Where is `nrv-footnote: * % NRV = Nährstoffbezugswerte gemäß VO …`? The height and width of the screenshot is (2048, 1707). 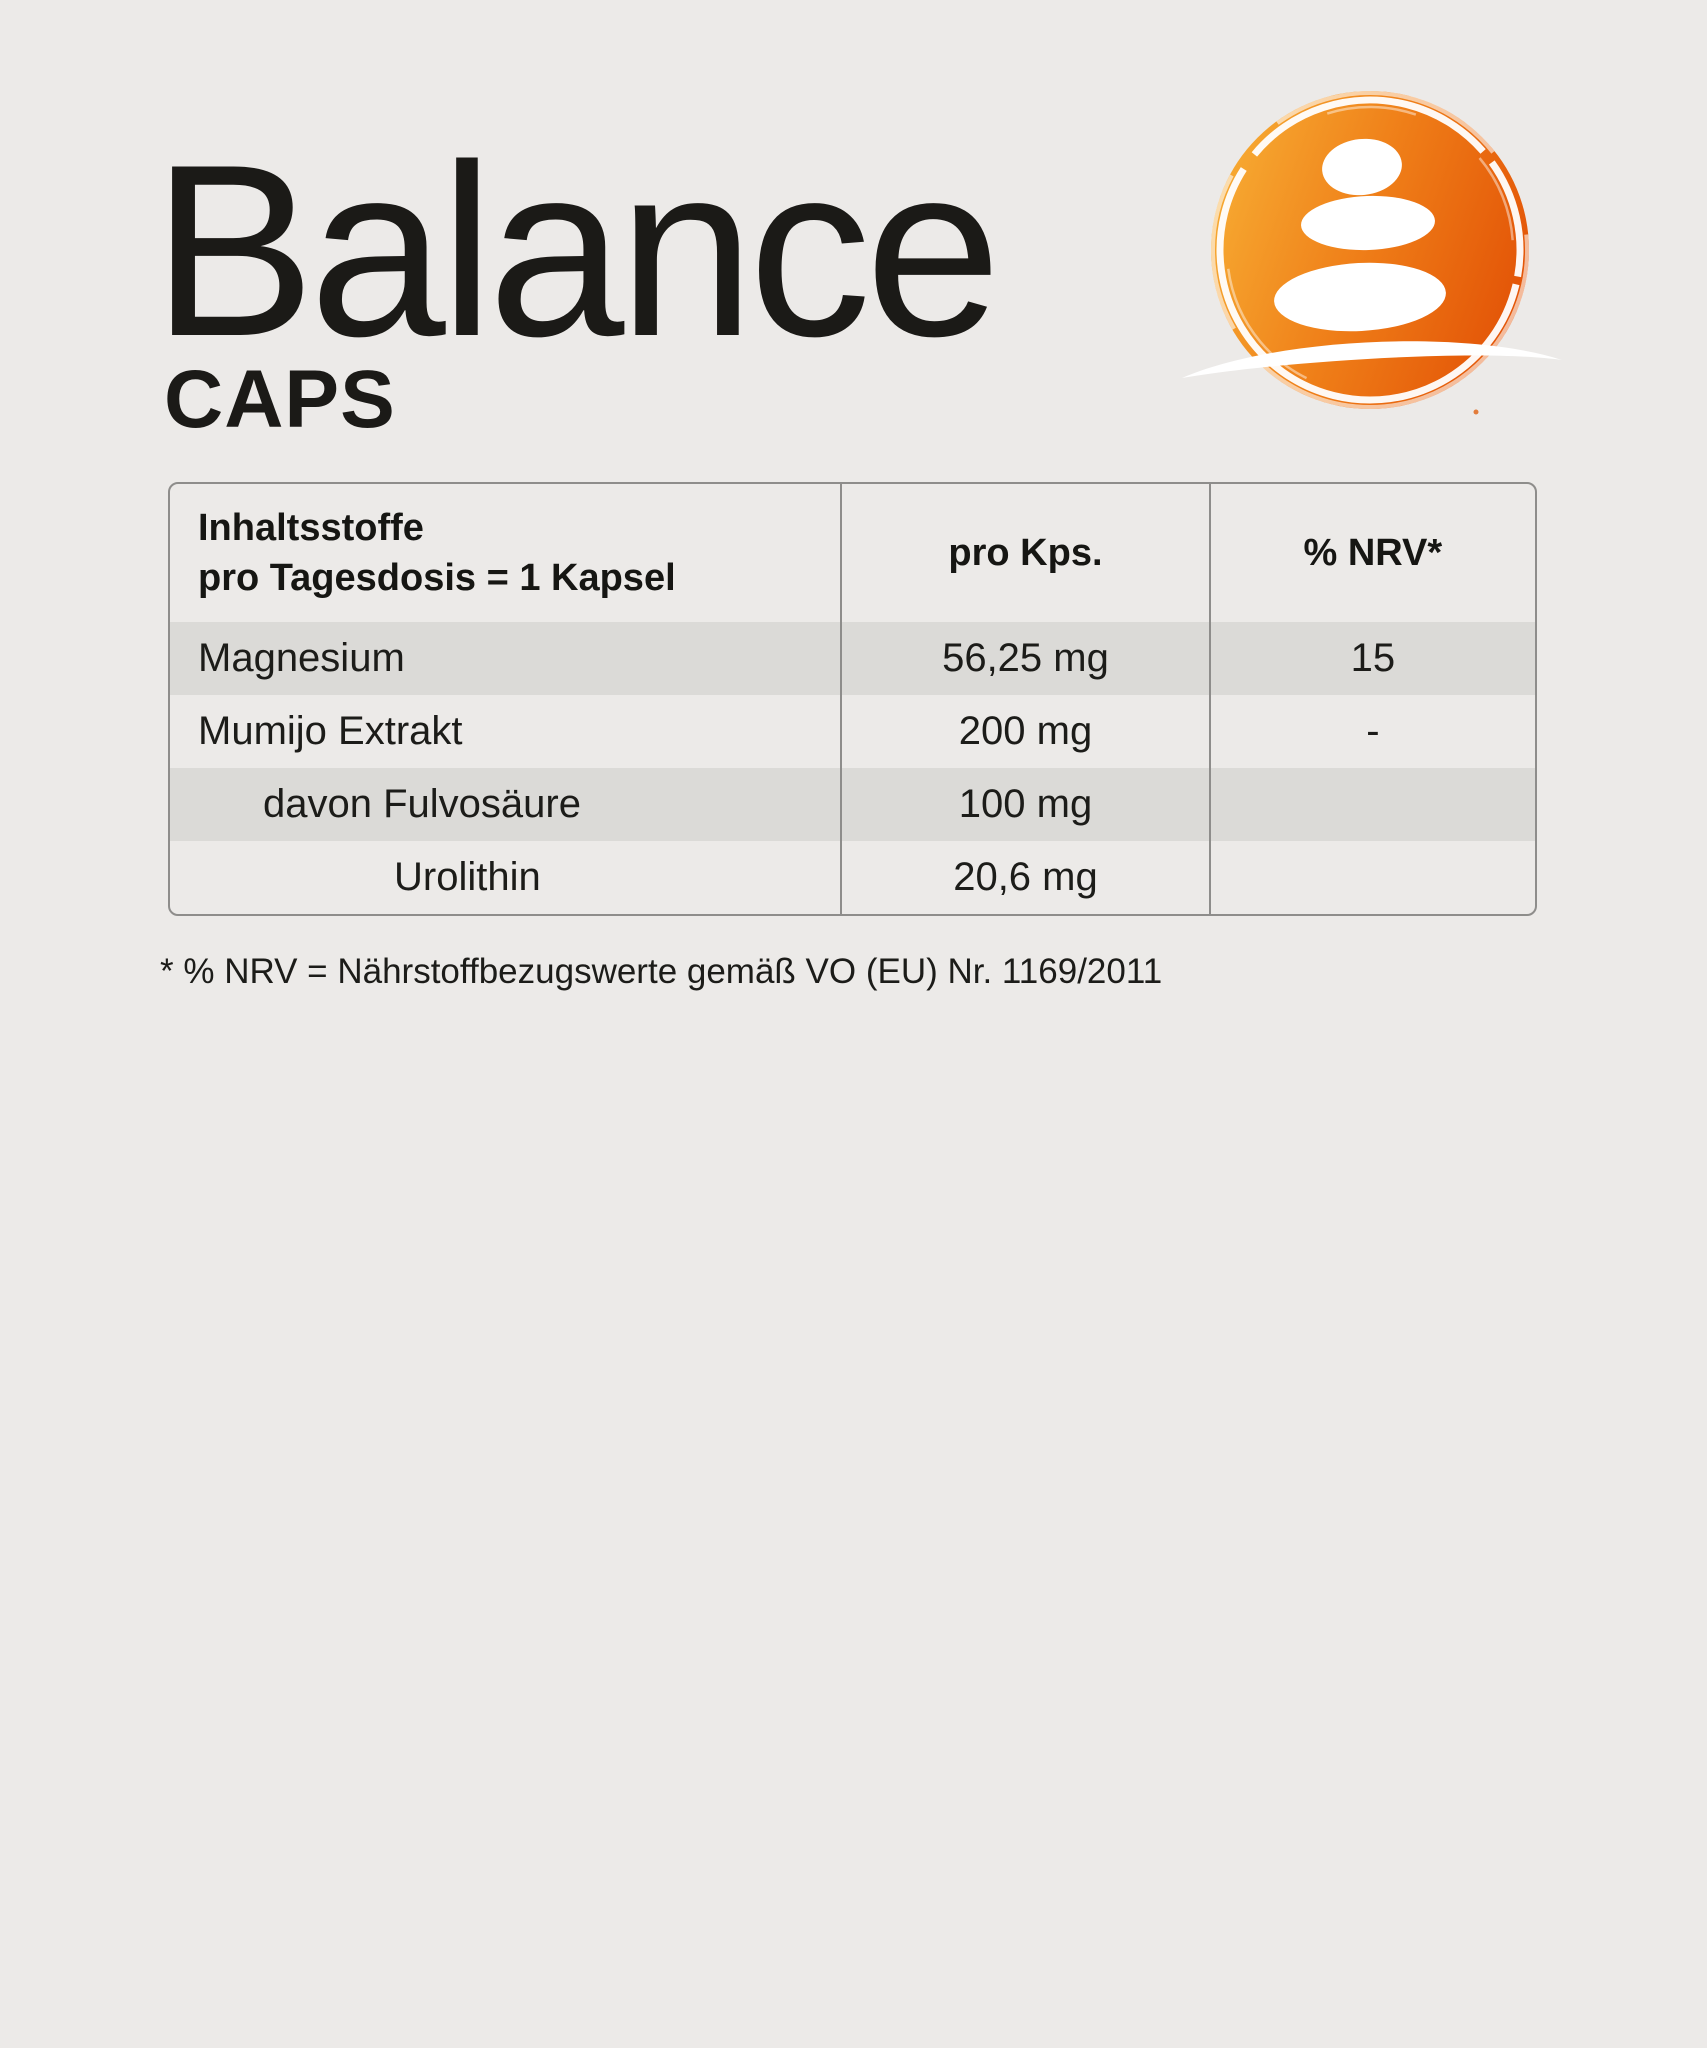 nrv-footnote: * % NRV = Nährstoffbezugswerte gemäß VO … is located at coordinates (661, 971).